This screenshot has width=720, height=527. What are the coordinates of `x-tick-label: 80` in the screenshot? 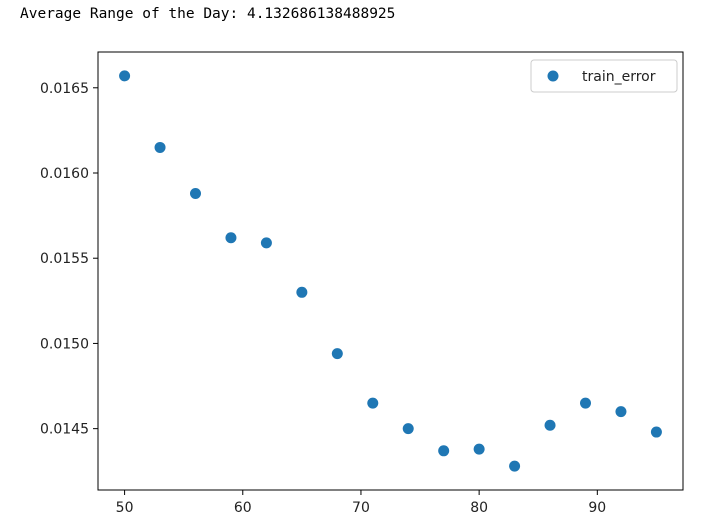 It's located at (479, 508).